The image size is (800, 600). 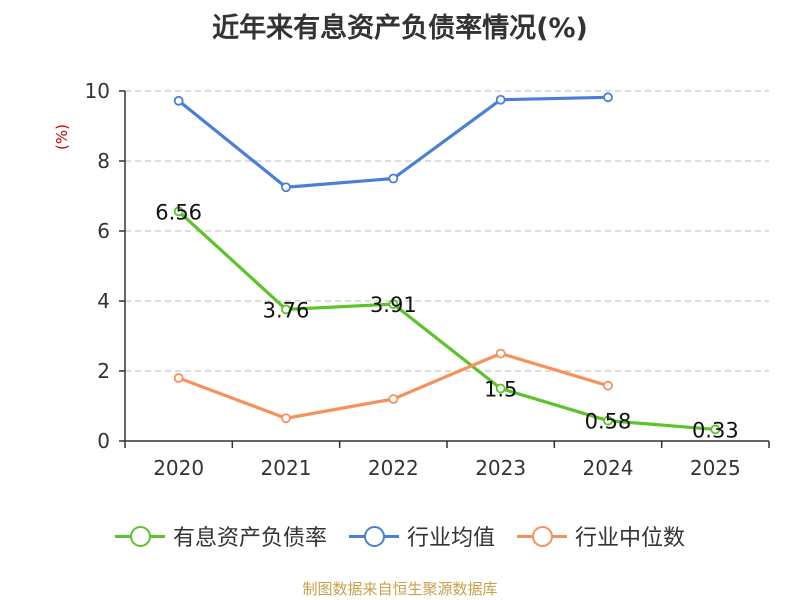 I want to click on y-tick-label: 0, so click(x=103, y=441).